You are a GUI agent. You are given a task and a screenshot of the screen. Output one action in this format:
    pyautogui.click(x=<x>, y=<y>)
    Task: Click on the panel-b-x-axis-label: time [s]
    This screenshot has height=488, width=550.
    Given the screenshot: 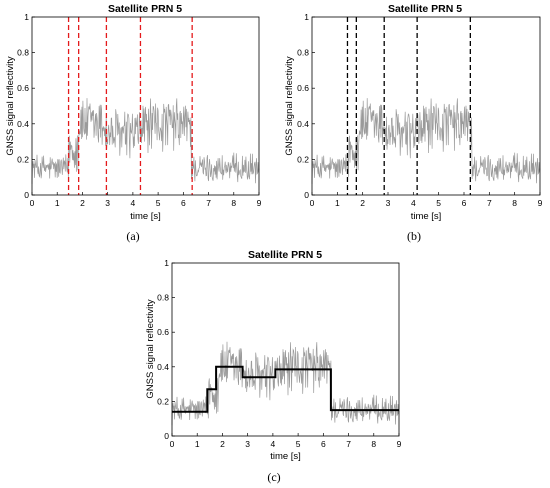 What is the action you would take?
    pyautogui.click(x=426, y=216)
    